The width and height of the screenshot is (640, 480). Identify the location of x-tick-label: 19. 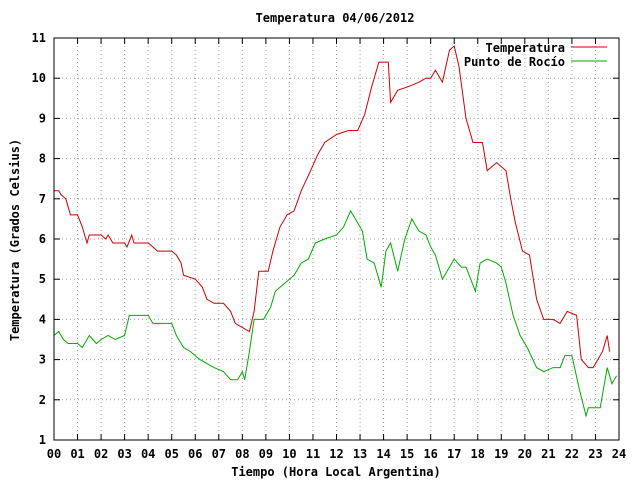
(501, 454).